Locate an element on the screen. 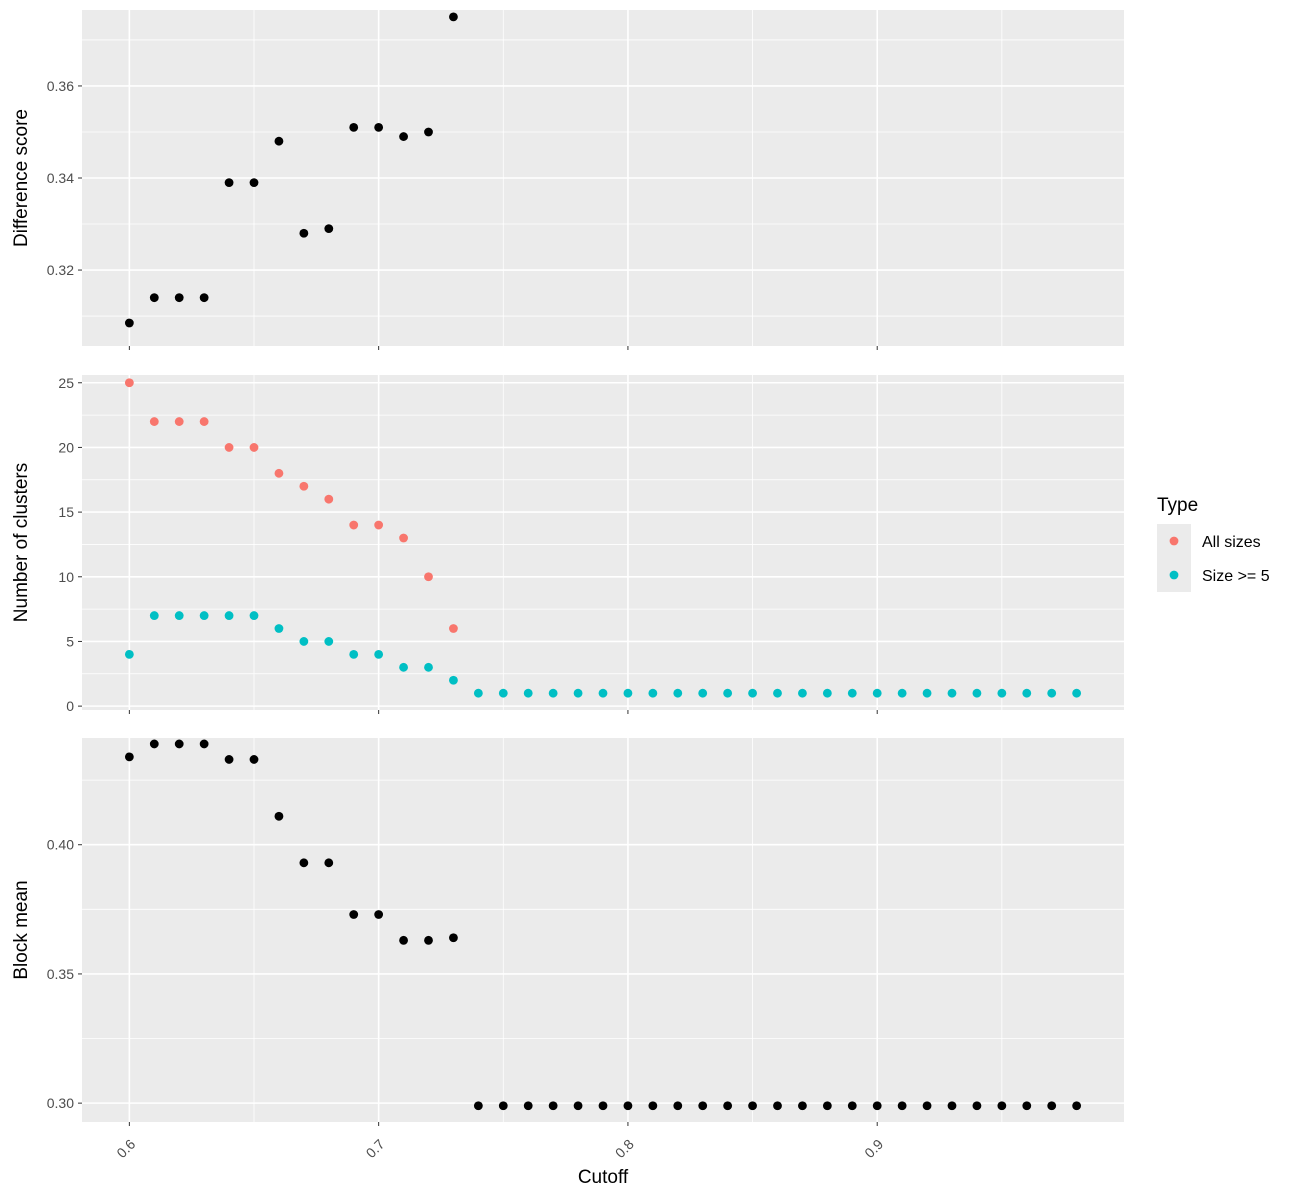 This screenshot has width=1300, height=1200. x-axis-title: Cutoff is located at coordinates (603, 1177).